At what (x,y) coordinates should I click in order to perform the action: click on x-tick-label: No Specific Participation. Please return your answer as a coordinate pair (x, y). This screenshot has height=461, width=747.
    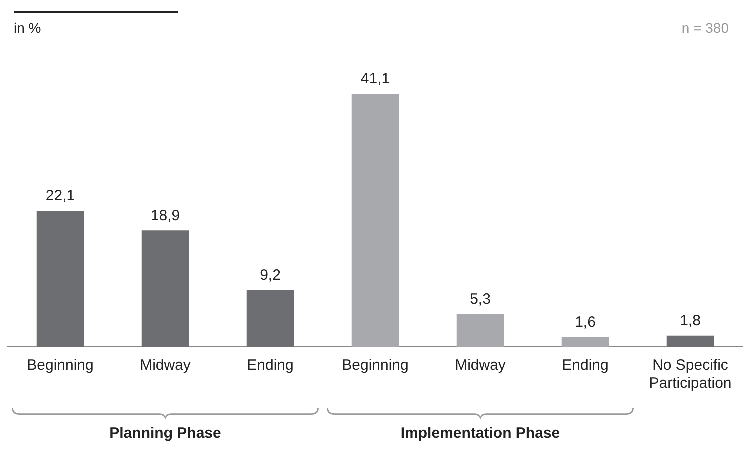
    Looking at the image, I should click on (690, 374).